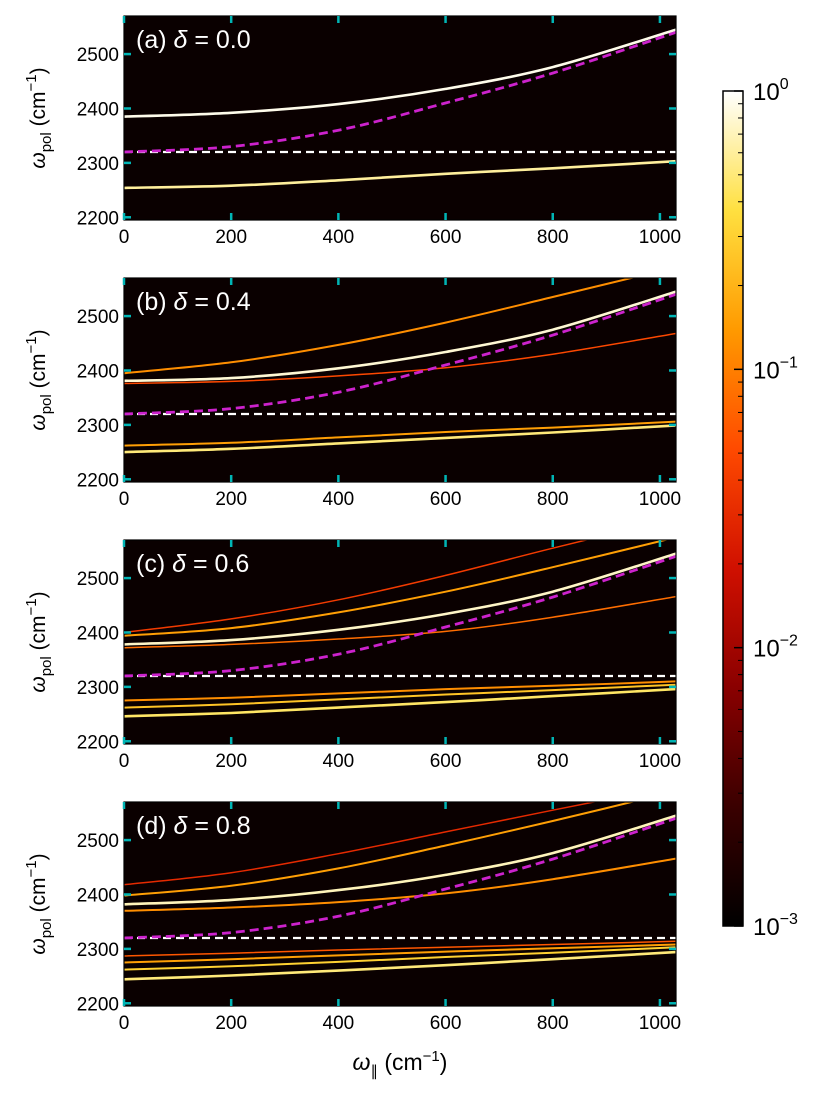 This screenshot has width=831, height=1099. Describe the element at coordinates (400, 1064) in the screenshot. I see `x-axis-label: ω∥ (cm−1)` at that location.